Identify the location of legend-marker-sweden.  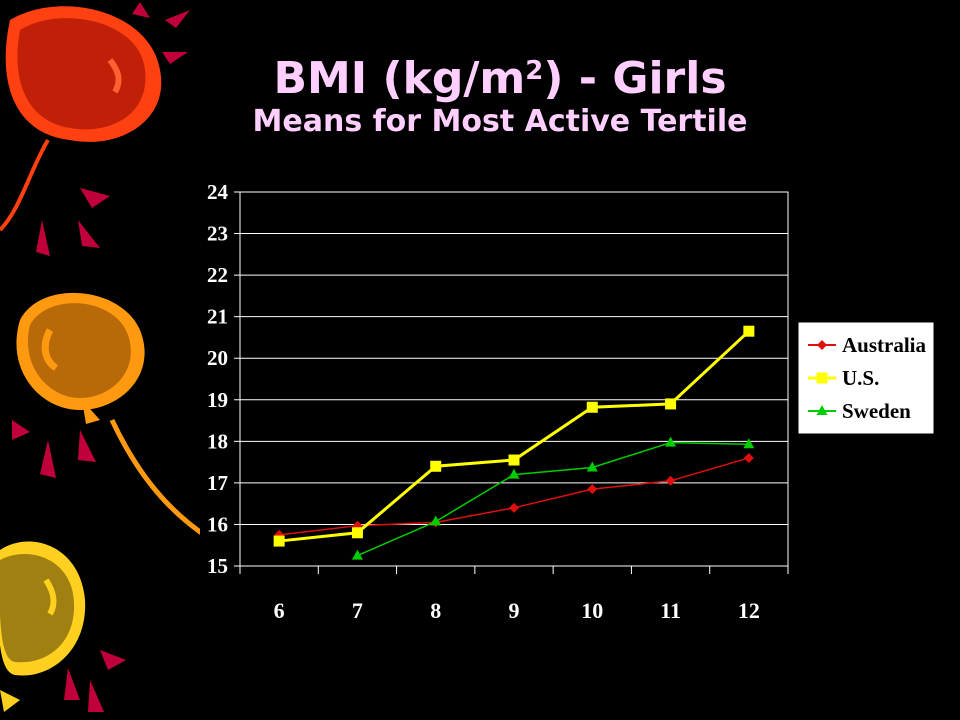
(822, 410).